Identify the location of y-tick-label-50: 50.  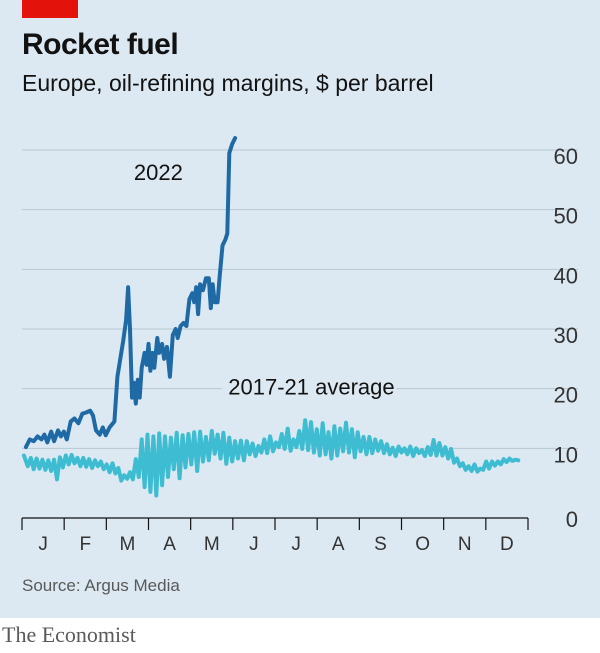
(566, 216).